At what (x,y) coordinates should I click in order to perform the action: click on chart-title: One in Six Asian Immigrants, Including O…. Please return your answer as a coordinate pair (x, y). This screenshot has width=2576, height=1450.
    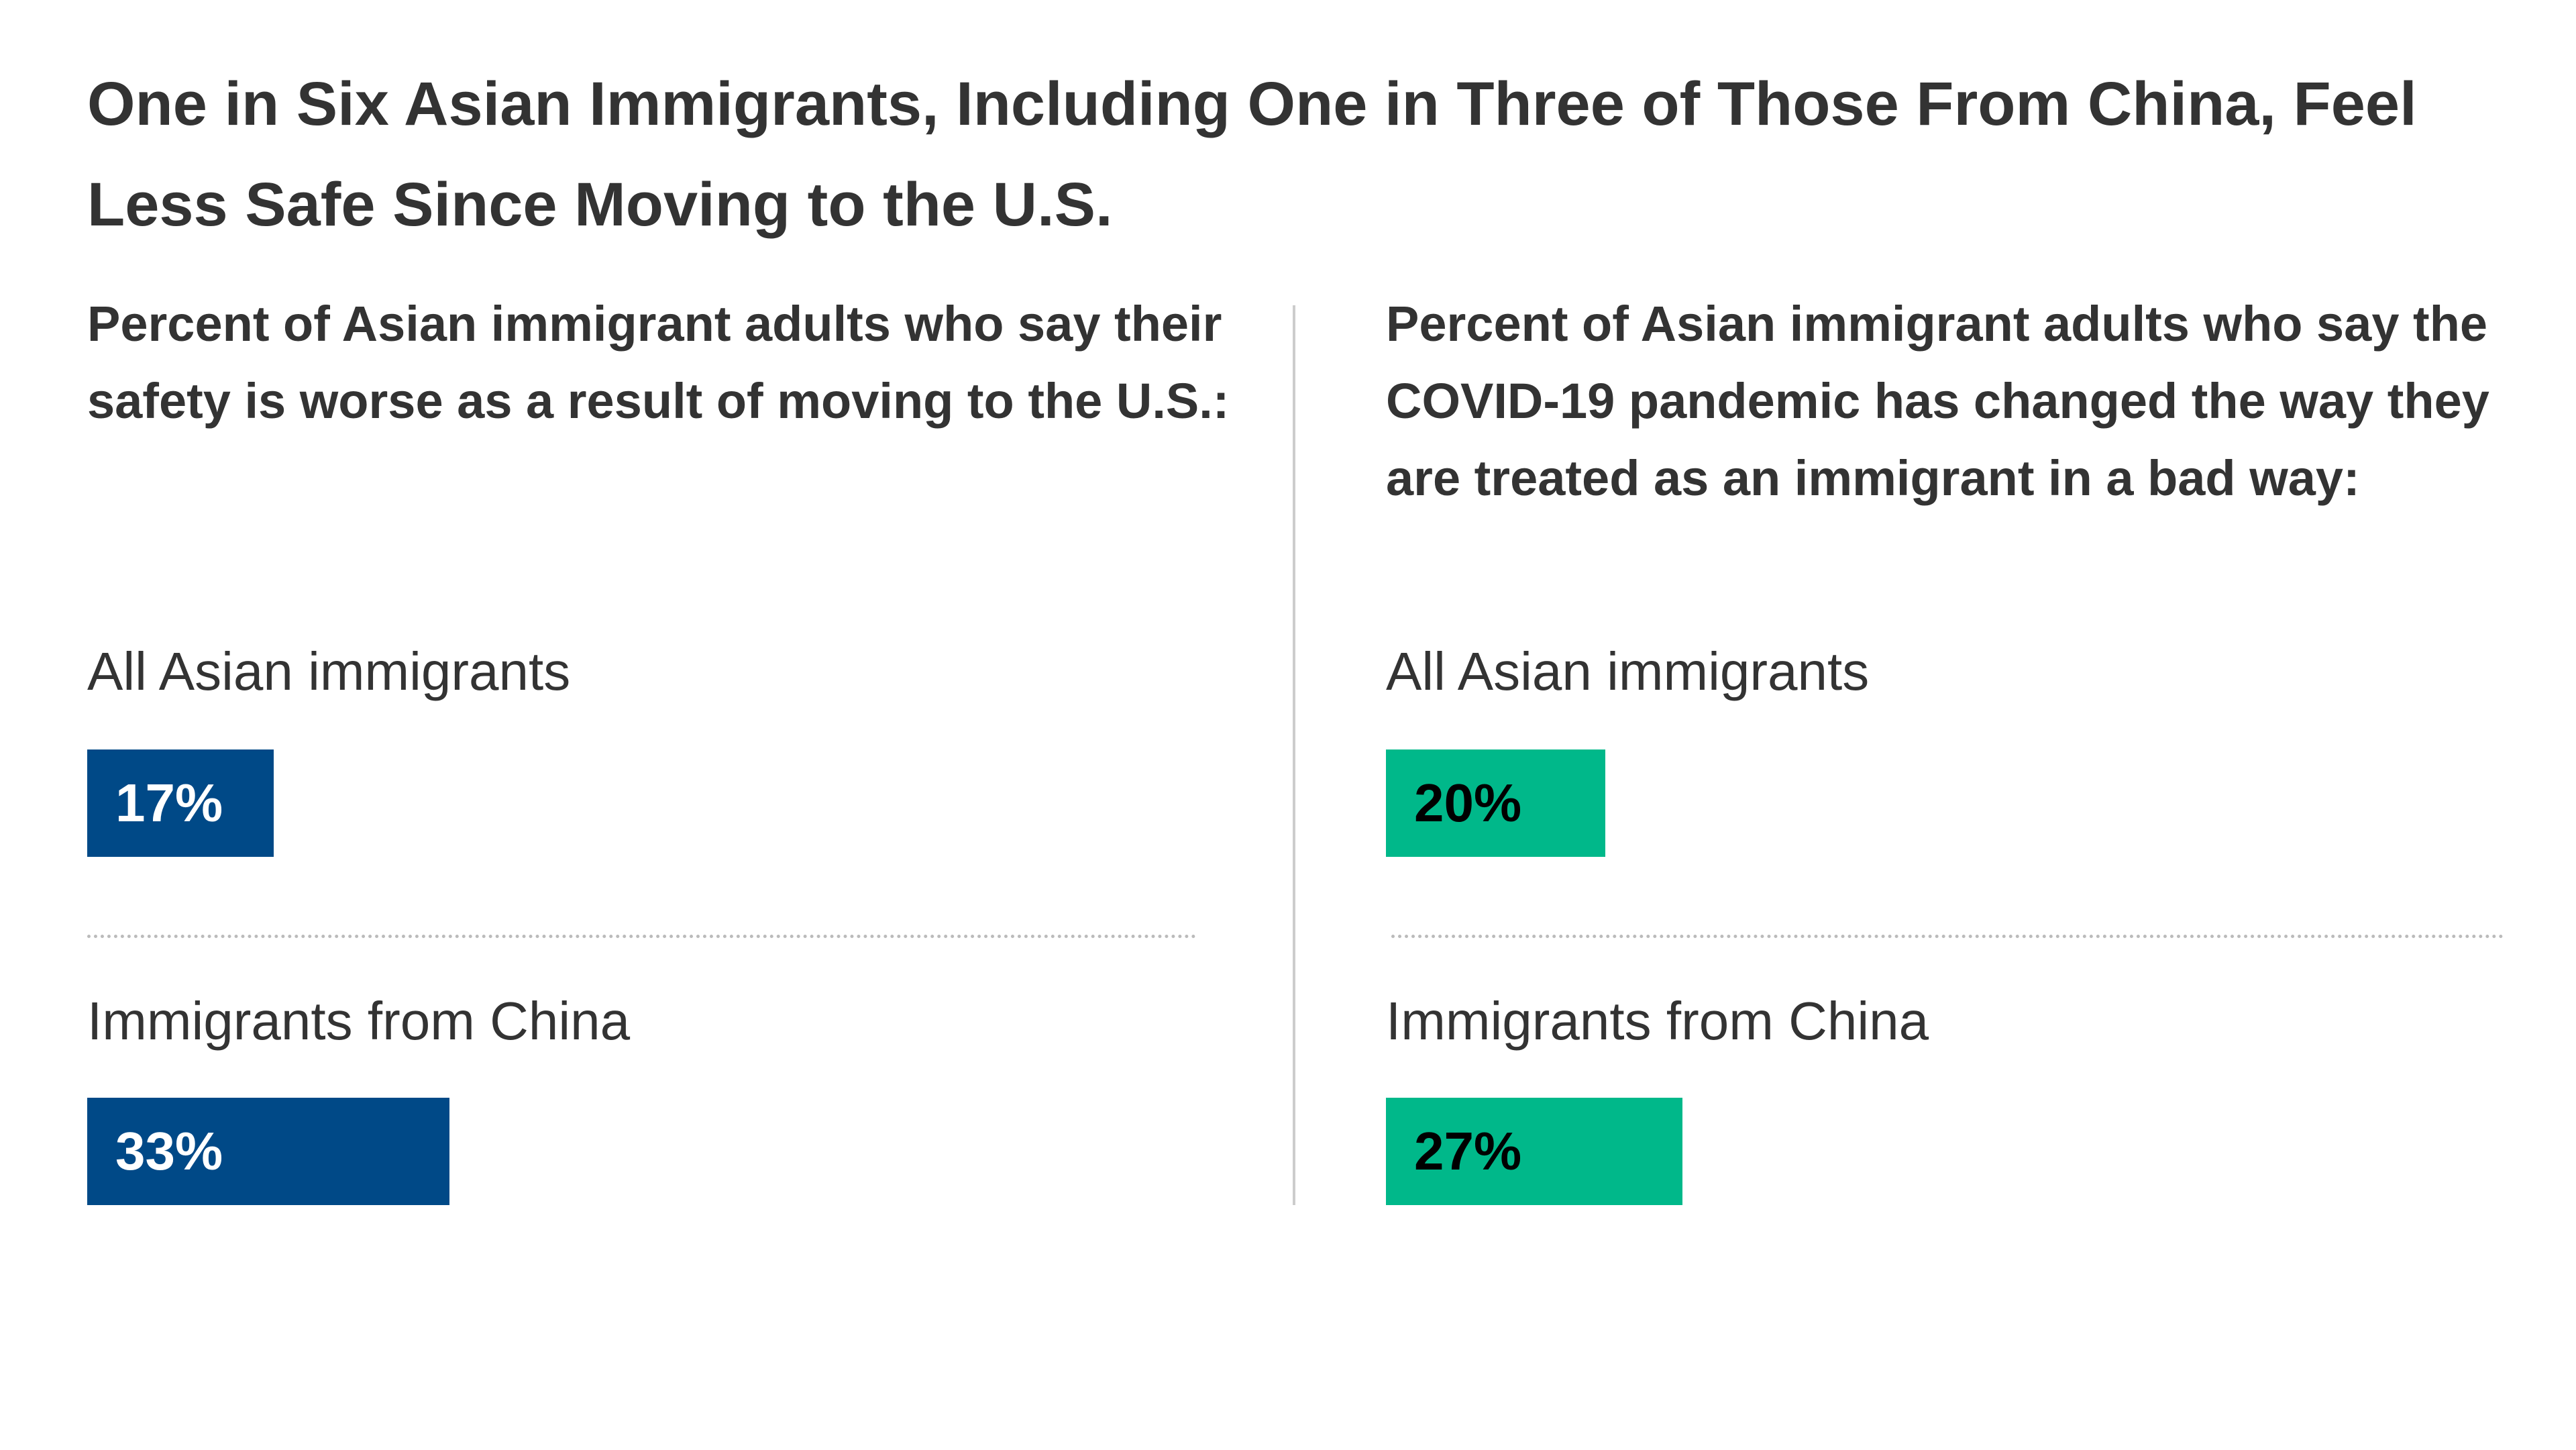
    Looking at the image, I should click on (1252, 154).